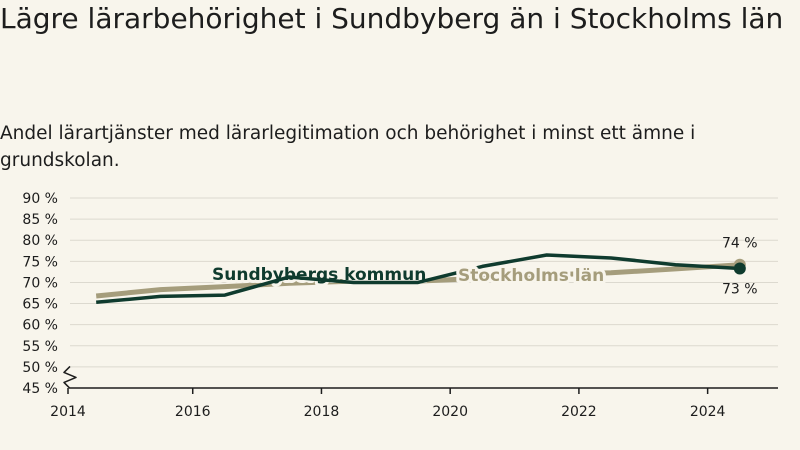 Image resolution: width=800 pixels, height=450 pixels. Describe the element at coordinates (40, 262) in the screenshot. I see `y-tick-label-75: 75 %` at that location.